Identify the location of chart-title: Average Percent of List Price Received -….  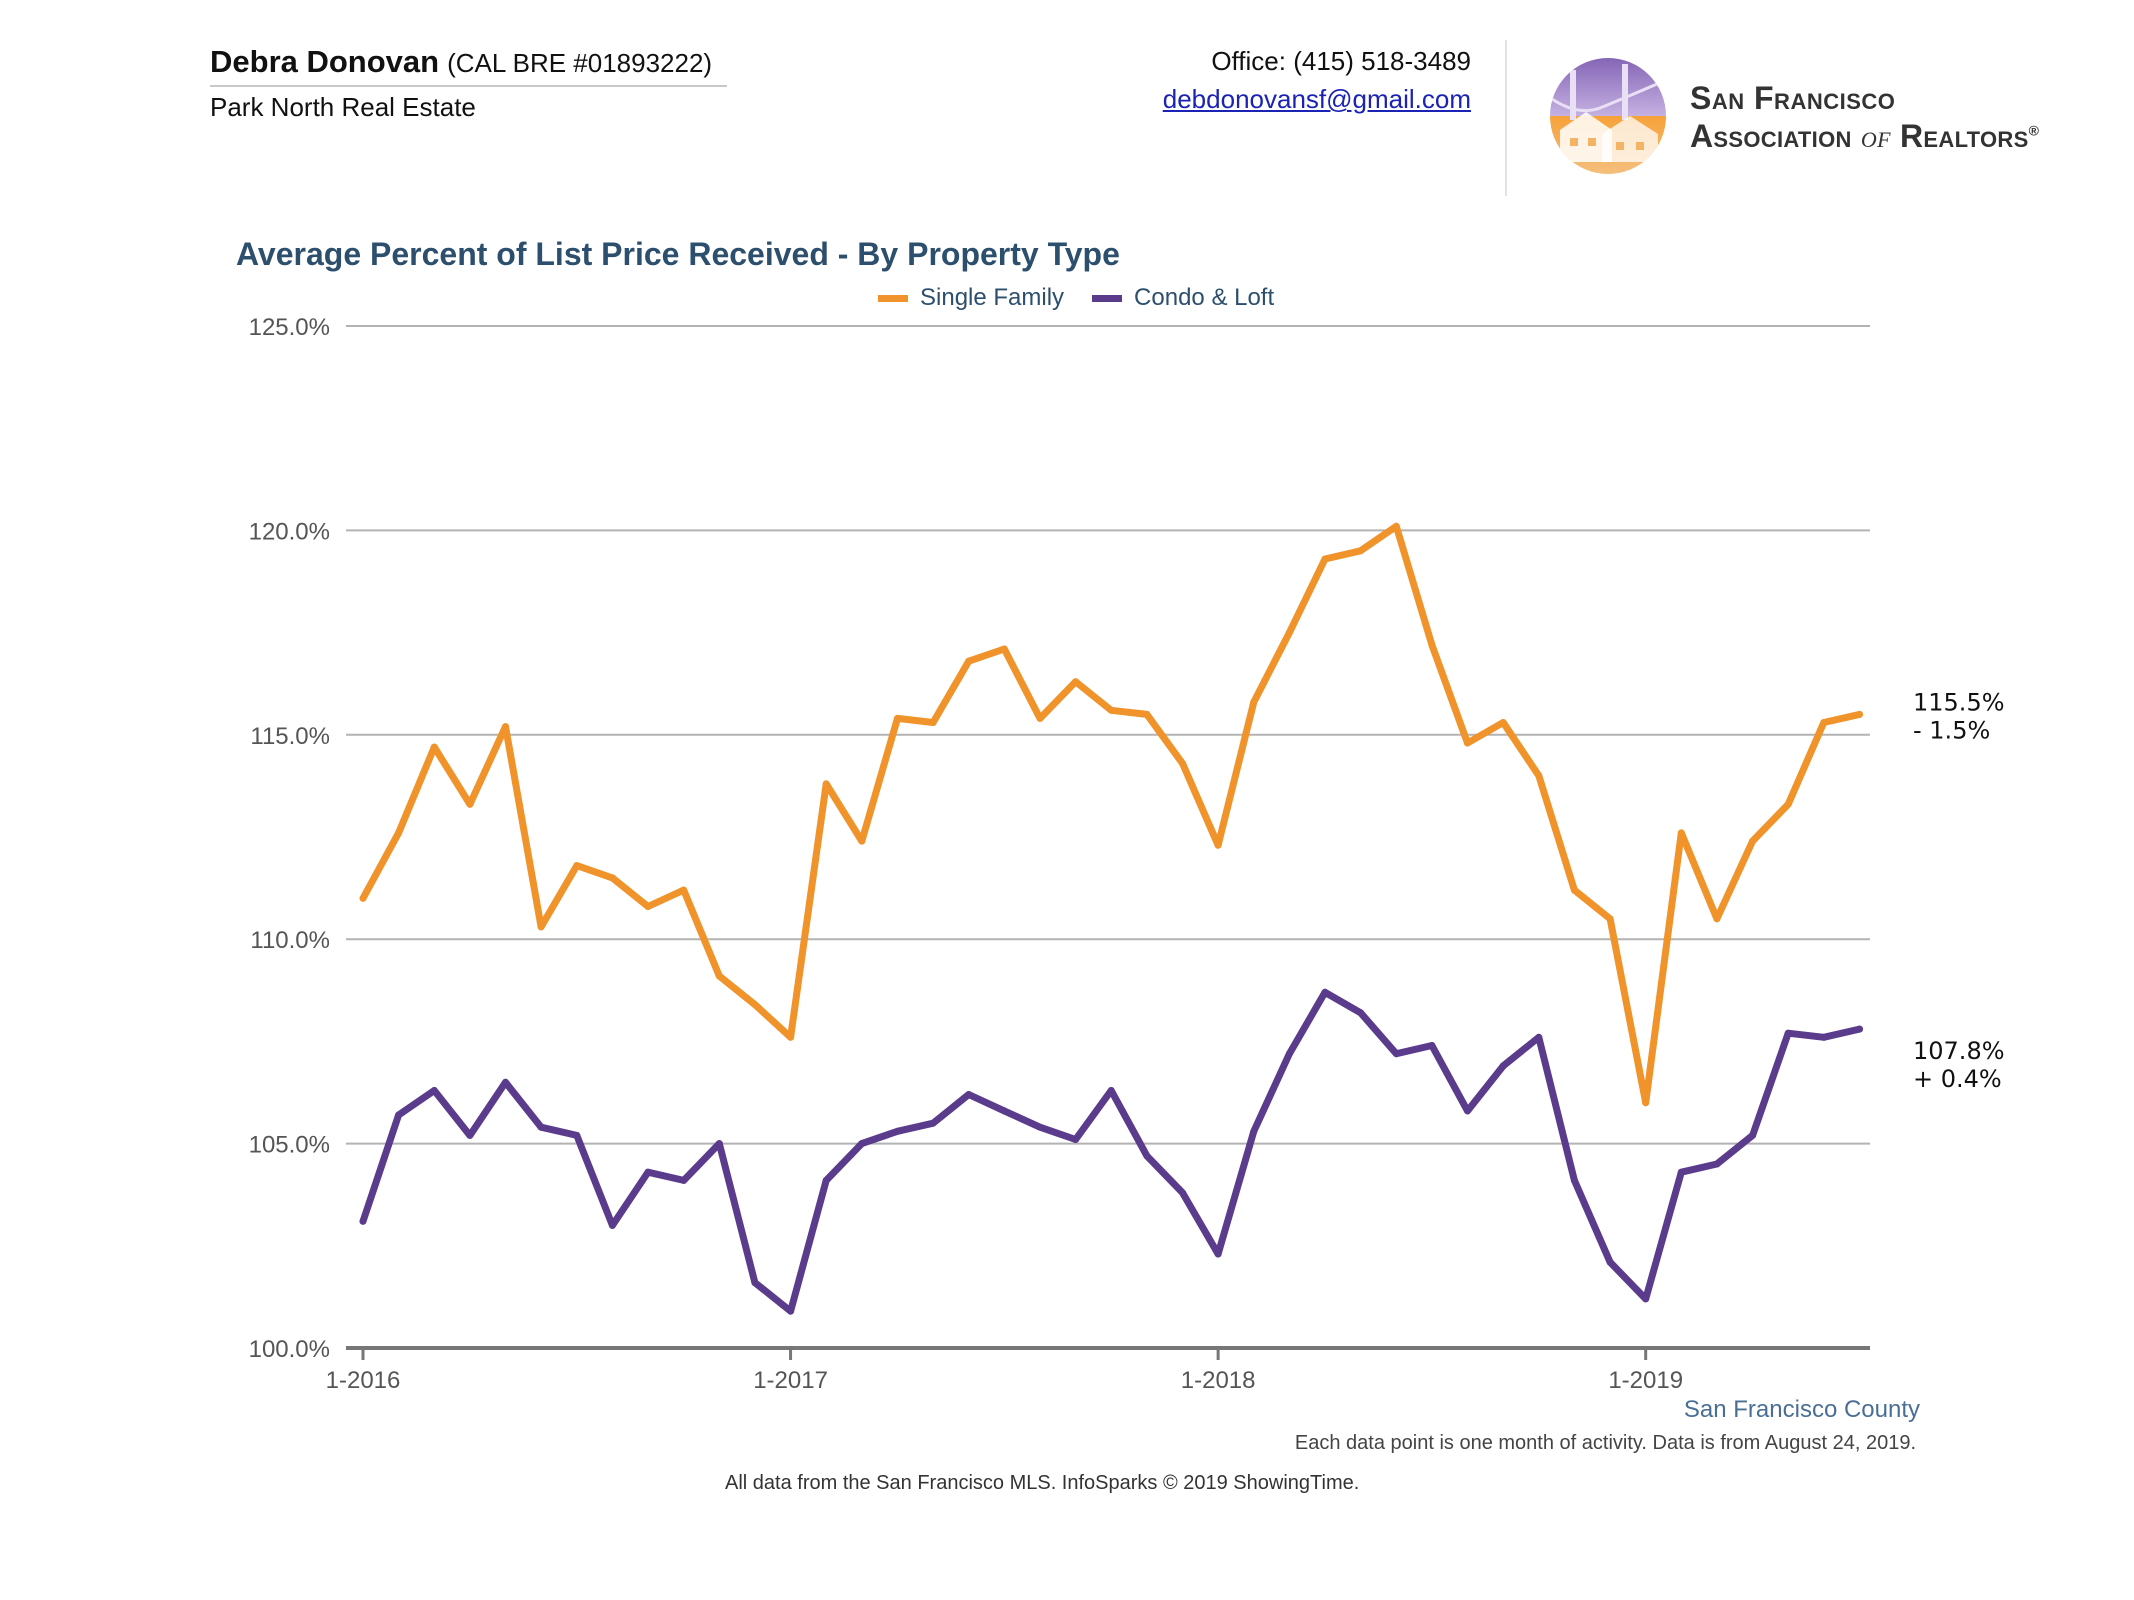
(678, 254).